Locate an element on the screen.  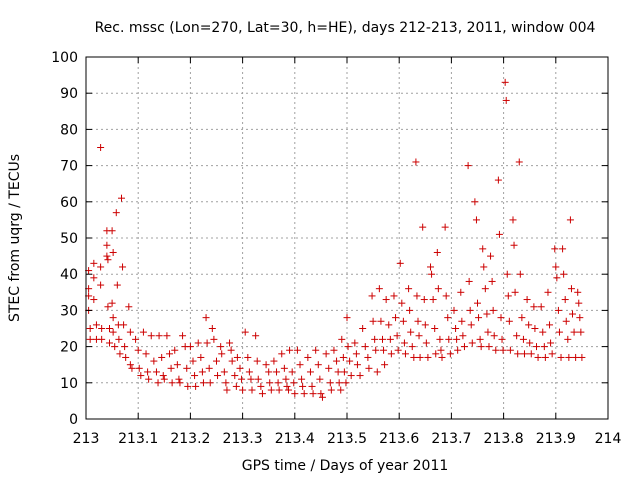
y-tick-label: 70 is located at coordinates (69, 167).